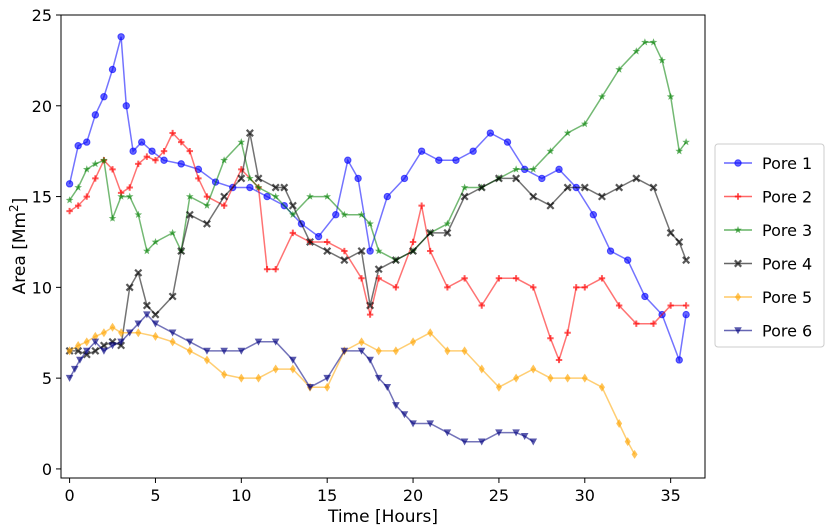 Image resolution: width=831 pixels, height=532 pixels. What do you see at coordinates (42, 287) in the screenshot?
I see `y-tick-label: 10` at bounding box center [42, 287].